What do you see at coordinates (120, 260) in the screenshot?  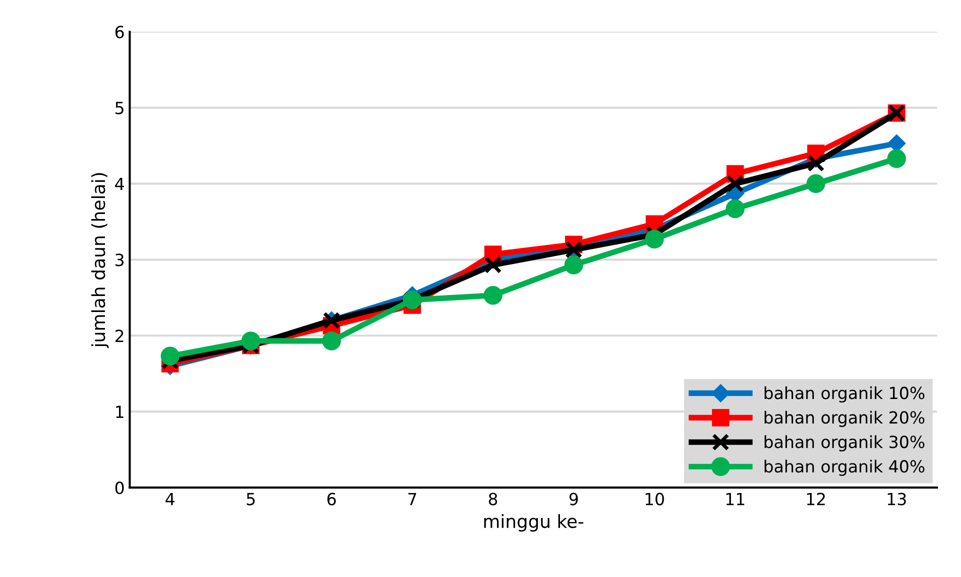 I see `y-tick-label: 3` at bounding box center [120, 260].